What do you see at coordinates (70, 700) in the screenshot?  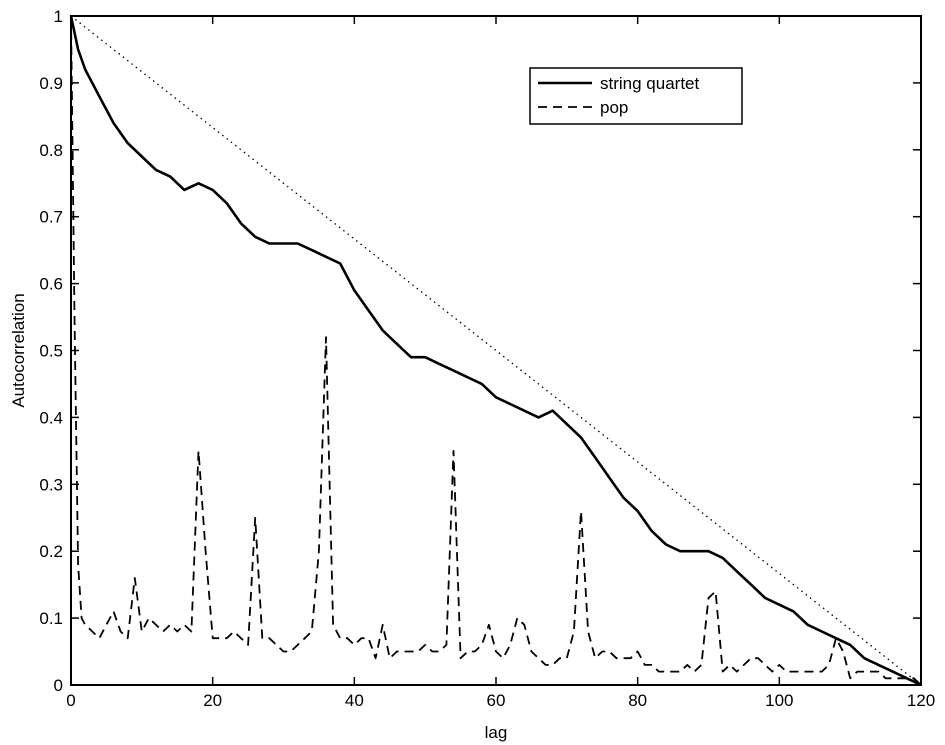 I see `x-tick-label: 0` at bounding box center [70, 700].